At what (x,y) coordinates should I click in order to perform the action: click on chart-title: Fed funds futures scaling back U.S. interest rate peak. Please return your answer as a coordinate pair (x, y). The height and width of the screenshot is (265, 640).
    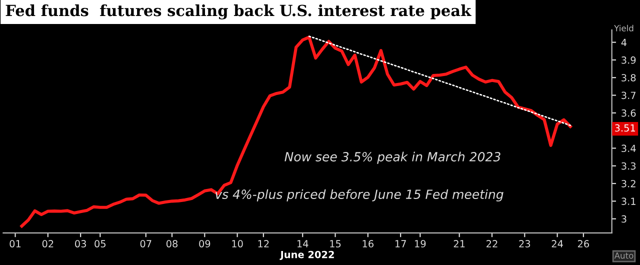
    Looking at the image, I should click on (239, 12).